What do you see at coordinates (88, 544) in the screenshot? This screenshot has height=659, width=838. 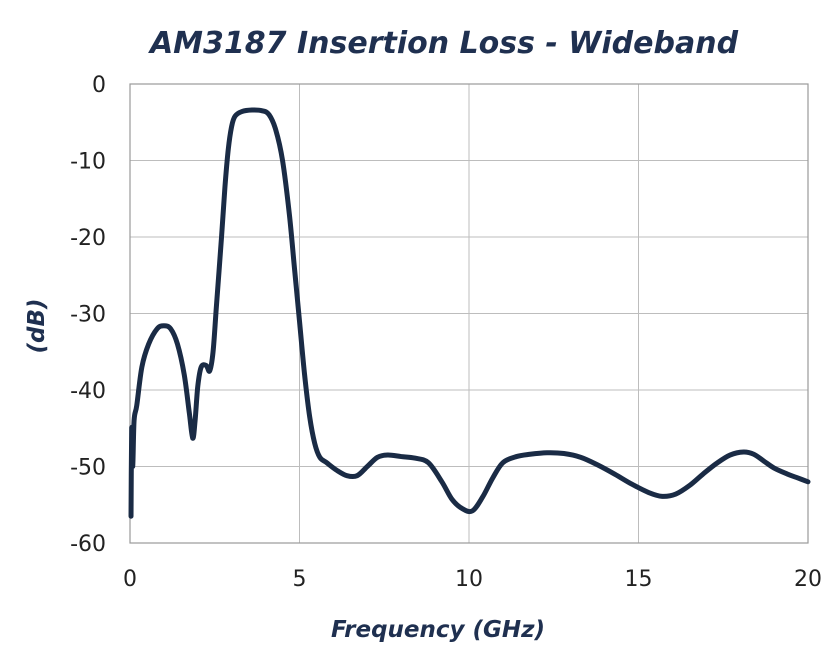 I see `y-tick-label: -60` at bounding box center [88, 544].